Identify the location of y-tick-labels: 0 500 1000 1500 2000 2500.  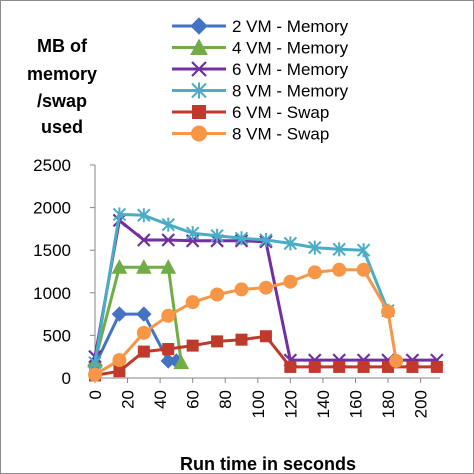
(64, 272).